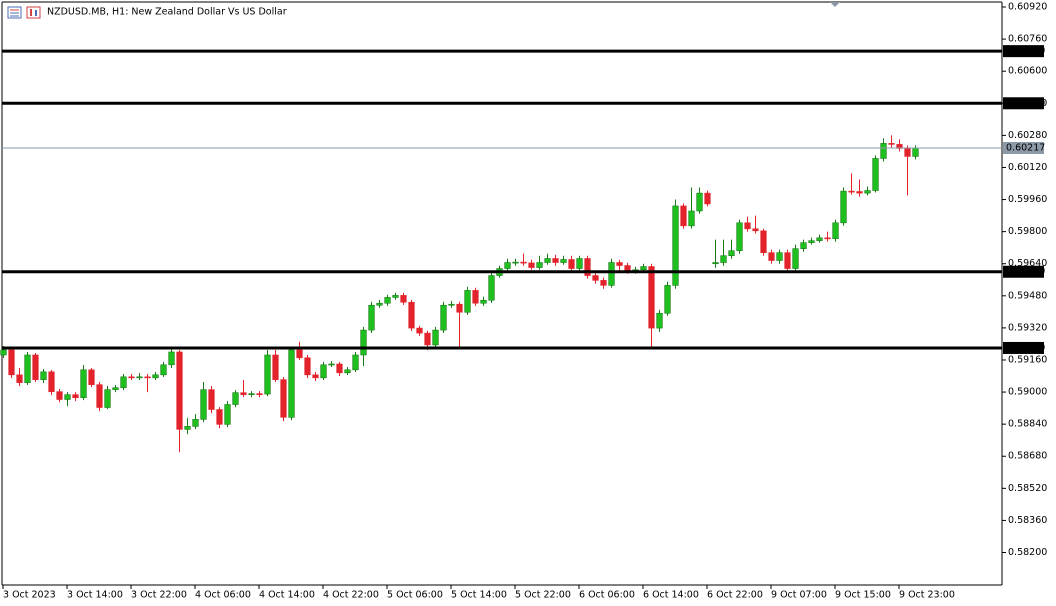  What do you see at coordinates (543, 595) in the screenshot?
I see `x-tick-label: 5 Oct 22:00` at bounding box center [543, 595].